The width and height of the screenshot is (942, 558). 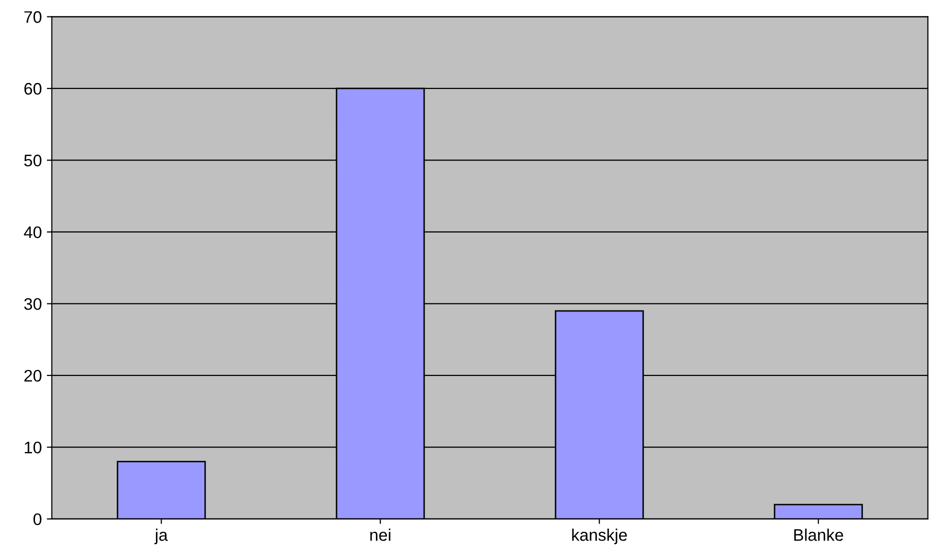 I want to click on y-tick-label: 0, so click(x=37, y=519).